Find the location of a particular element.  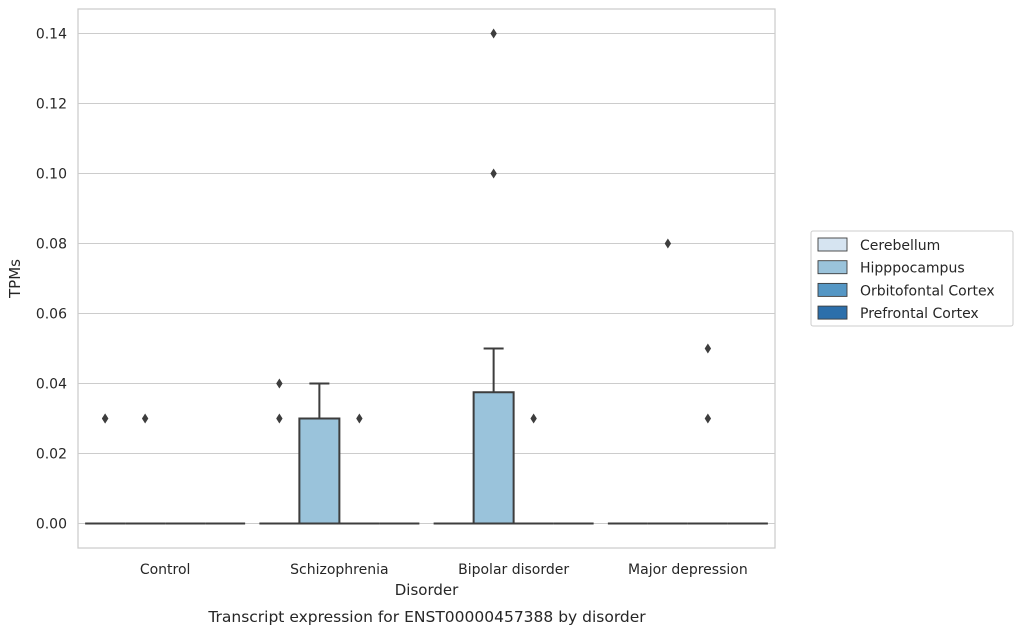

legend-label: Cerebellum is located at coordinates (900, 246).